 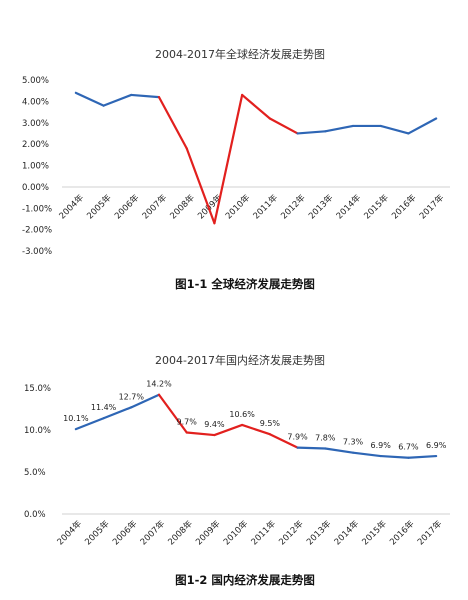 I want to click on figure-caption: 图1-2 国内经济发展走势图, so click(x=245, y=580).